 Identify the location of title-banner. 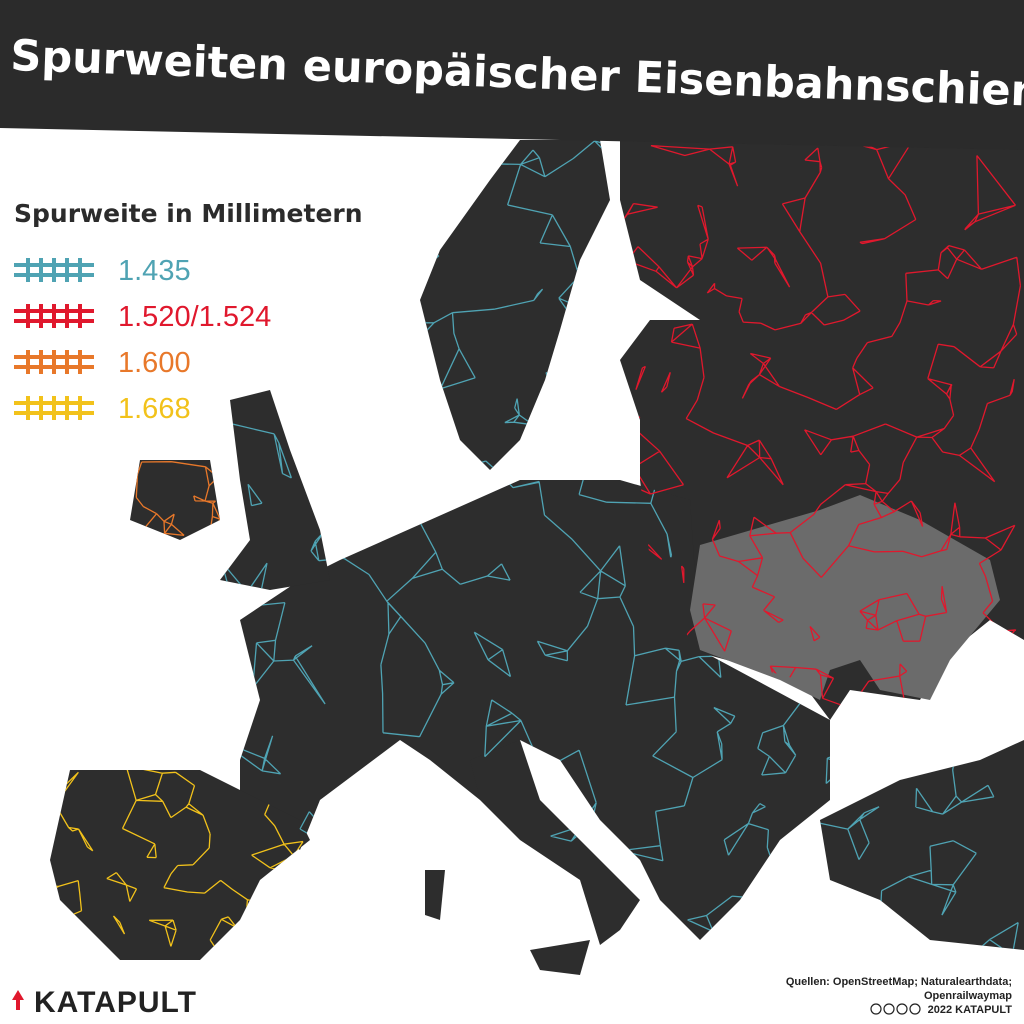
(512, 75).